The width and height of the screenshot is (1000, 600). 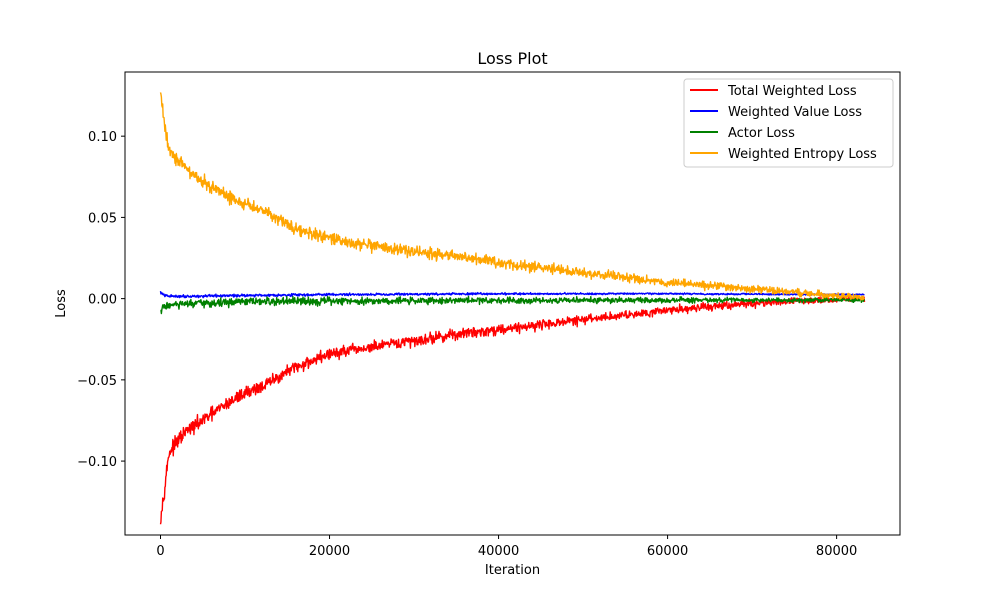 I want to click on y-axis: −0.10 −0.05 0.00 0.05 0.10, so click(x=101, y=300).